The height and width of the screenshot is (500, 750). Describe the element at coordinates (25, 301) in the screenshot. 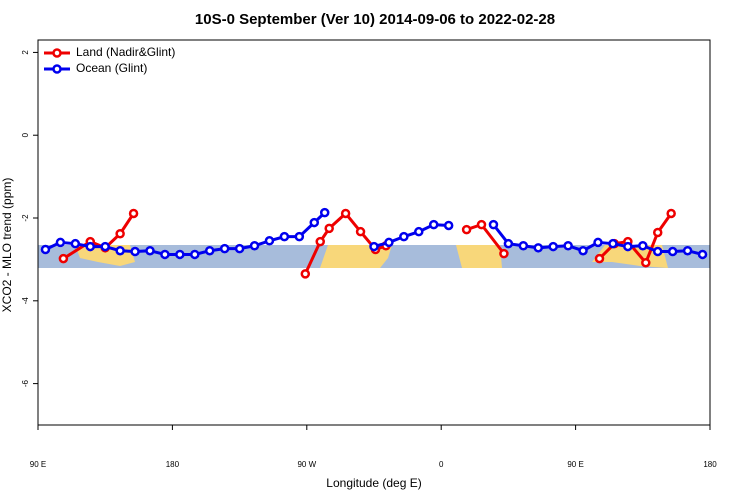

I see `y-tick-label: -4` at that location.